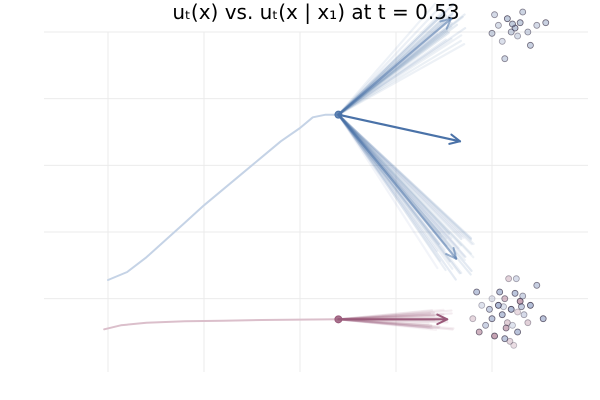 The image size is (600, 400). I want to click on arrow-head-blue-marginal, so click(454, 139).